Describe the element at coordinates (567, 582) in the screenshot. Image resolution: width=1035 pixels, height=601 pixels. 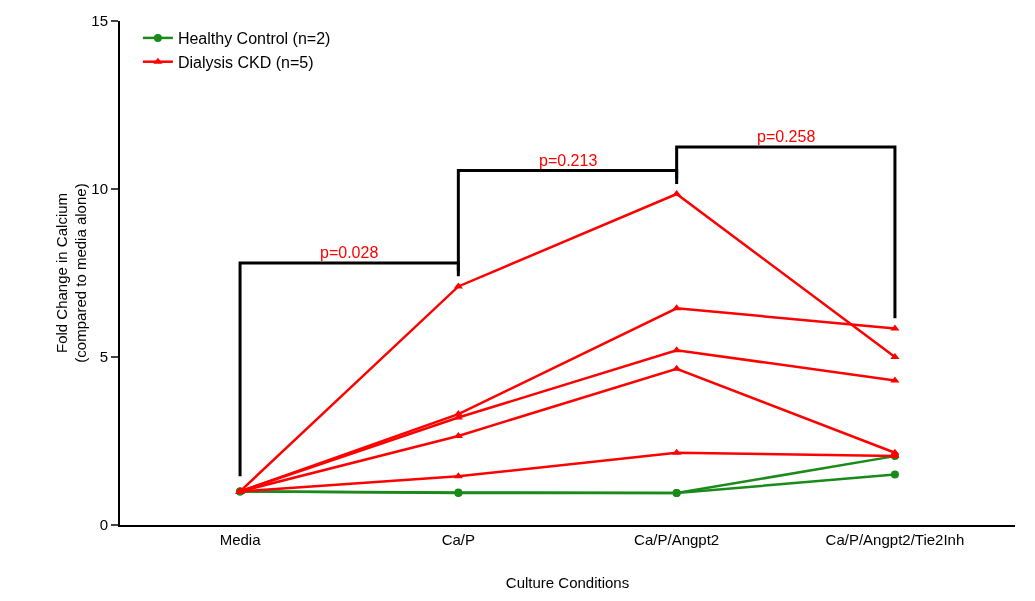
I see `x-axis-title: Culture Conditions` at that location.